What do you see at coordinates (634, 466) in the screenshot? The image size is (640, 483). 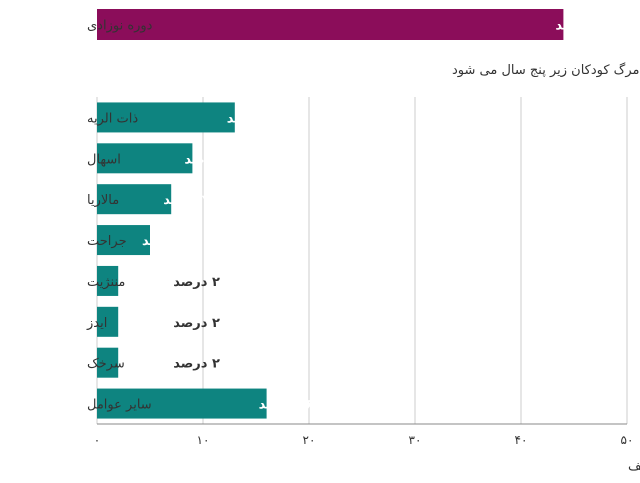 I see `source-note: منبع: یونیسف` at bounding box center [634, 466].